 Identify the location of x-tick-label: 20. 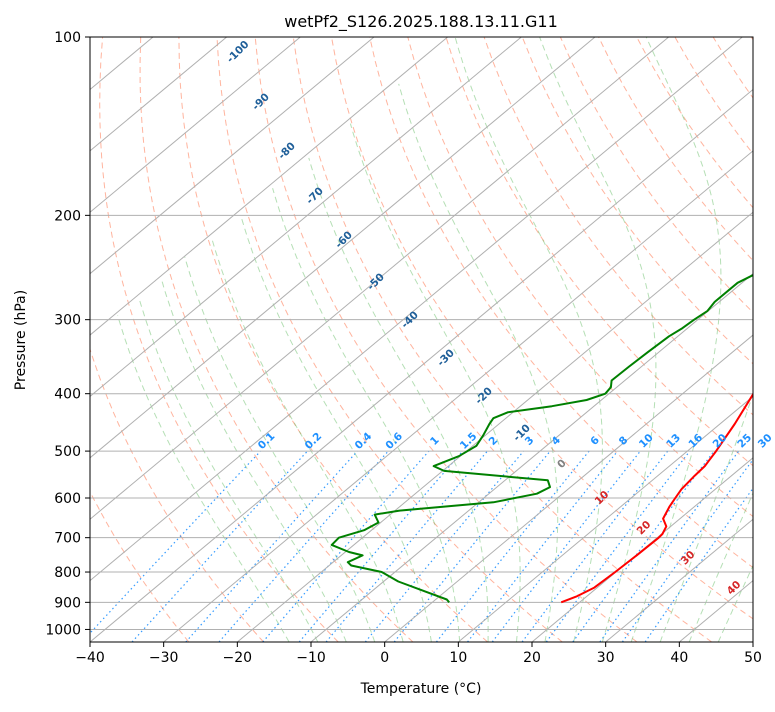
(532, 658).